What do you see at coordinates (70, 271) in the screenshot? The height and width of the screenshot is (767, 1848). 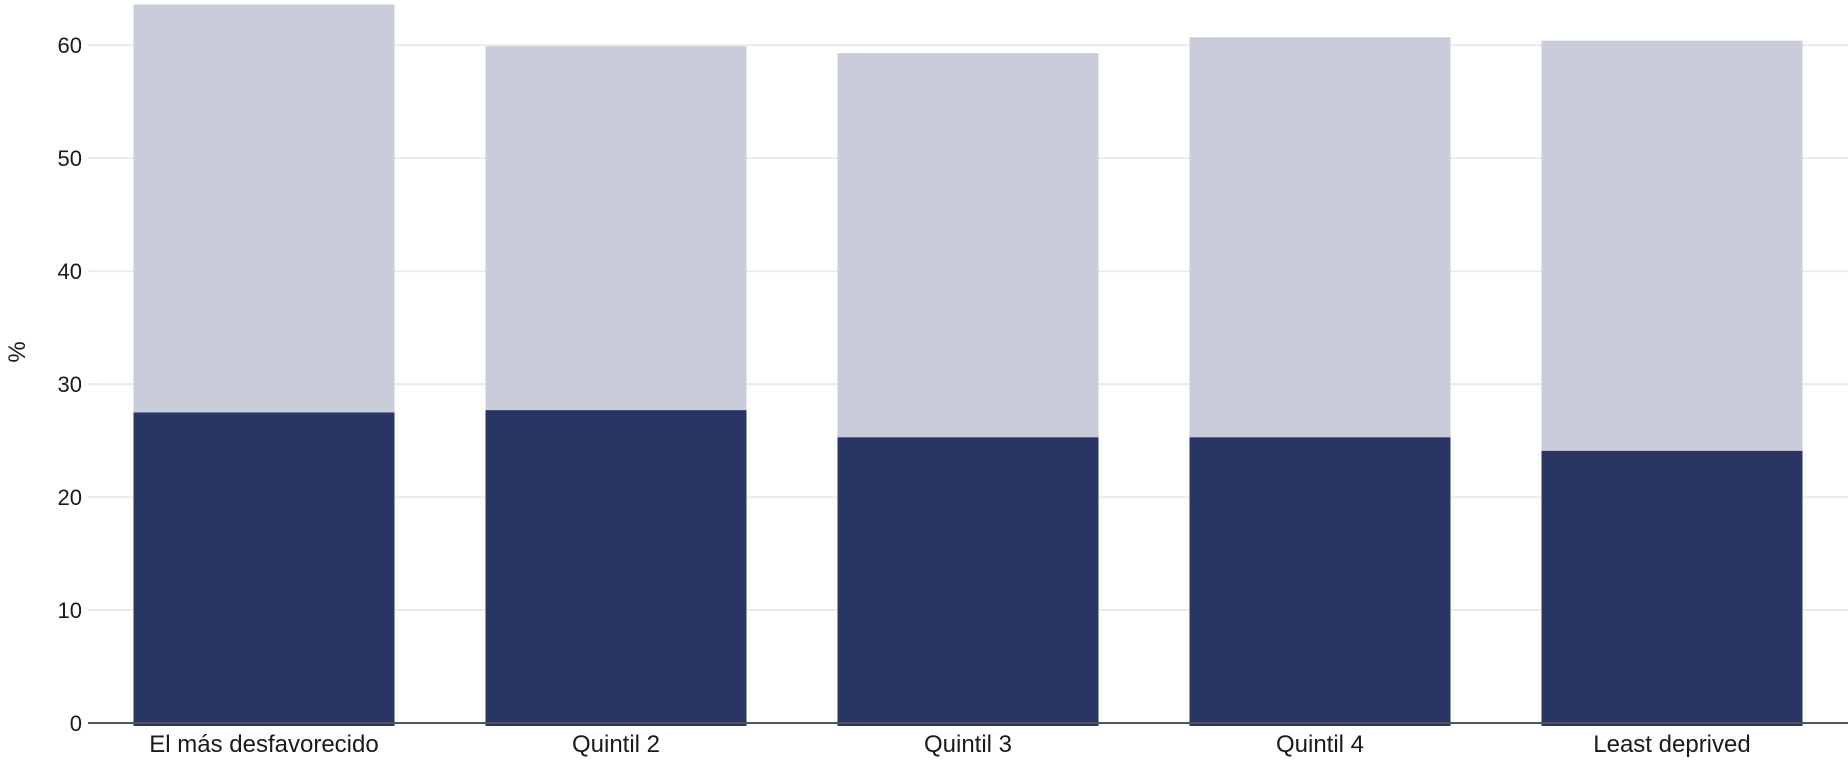 I see `y-tick-label: 40` at bounding box center [70, 271].